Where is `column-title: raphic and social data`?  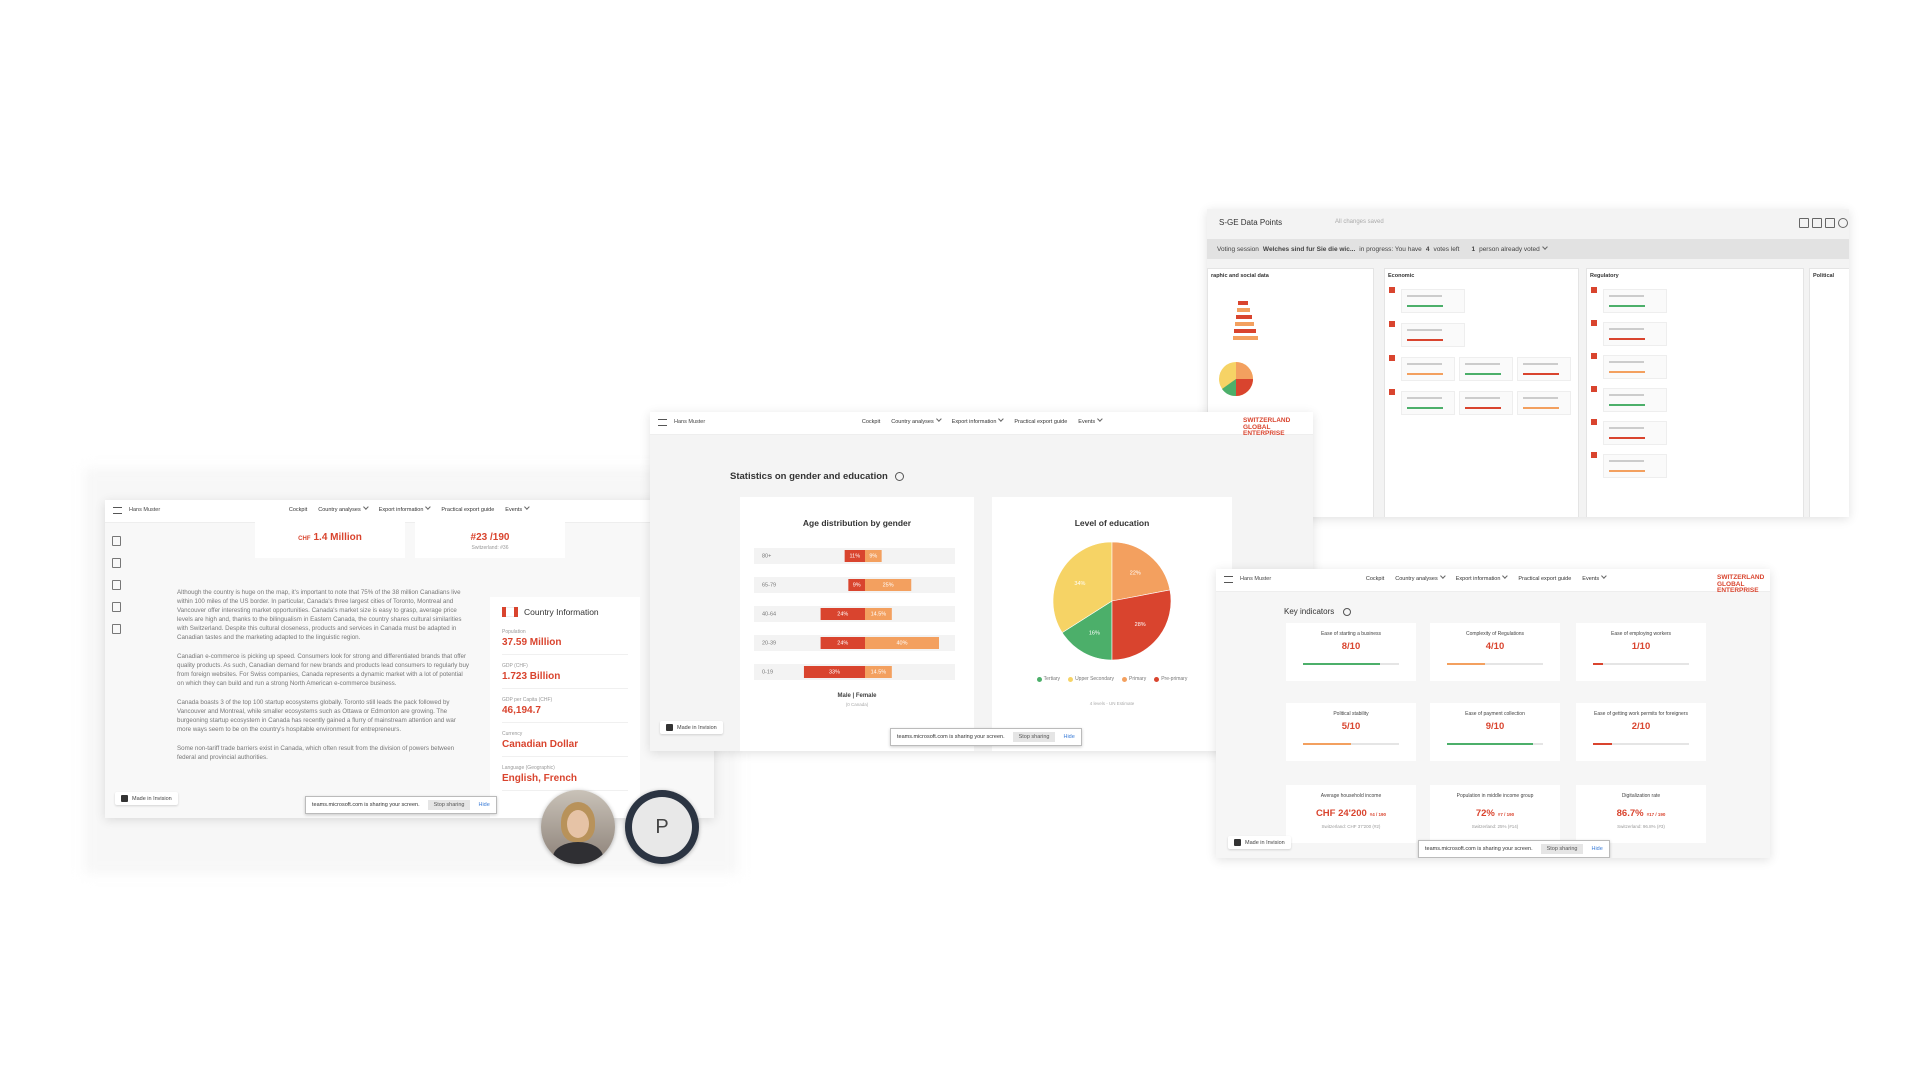
column-title: raphic and social data is located at coordinates (1240, 276).